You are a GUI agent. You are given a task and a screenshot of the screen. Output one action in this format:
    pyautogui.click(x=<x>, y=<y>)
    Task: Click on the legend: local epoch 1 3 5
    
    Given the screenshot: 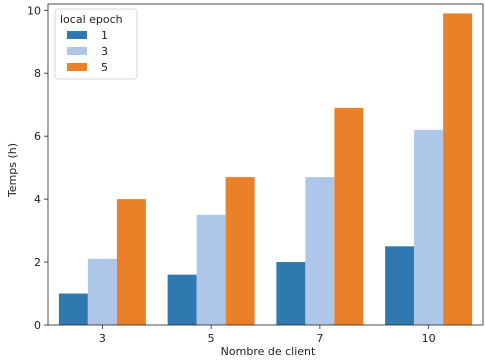 What is the action you would take?
    pyautogui.click(x=96, y=44)
    